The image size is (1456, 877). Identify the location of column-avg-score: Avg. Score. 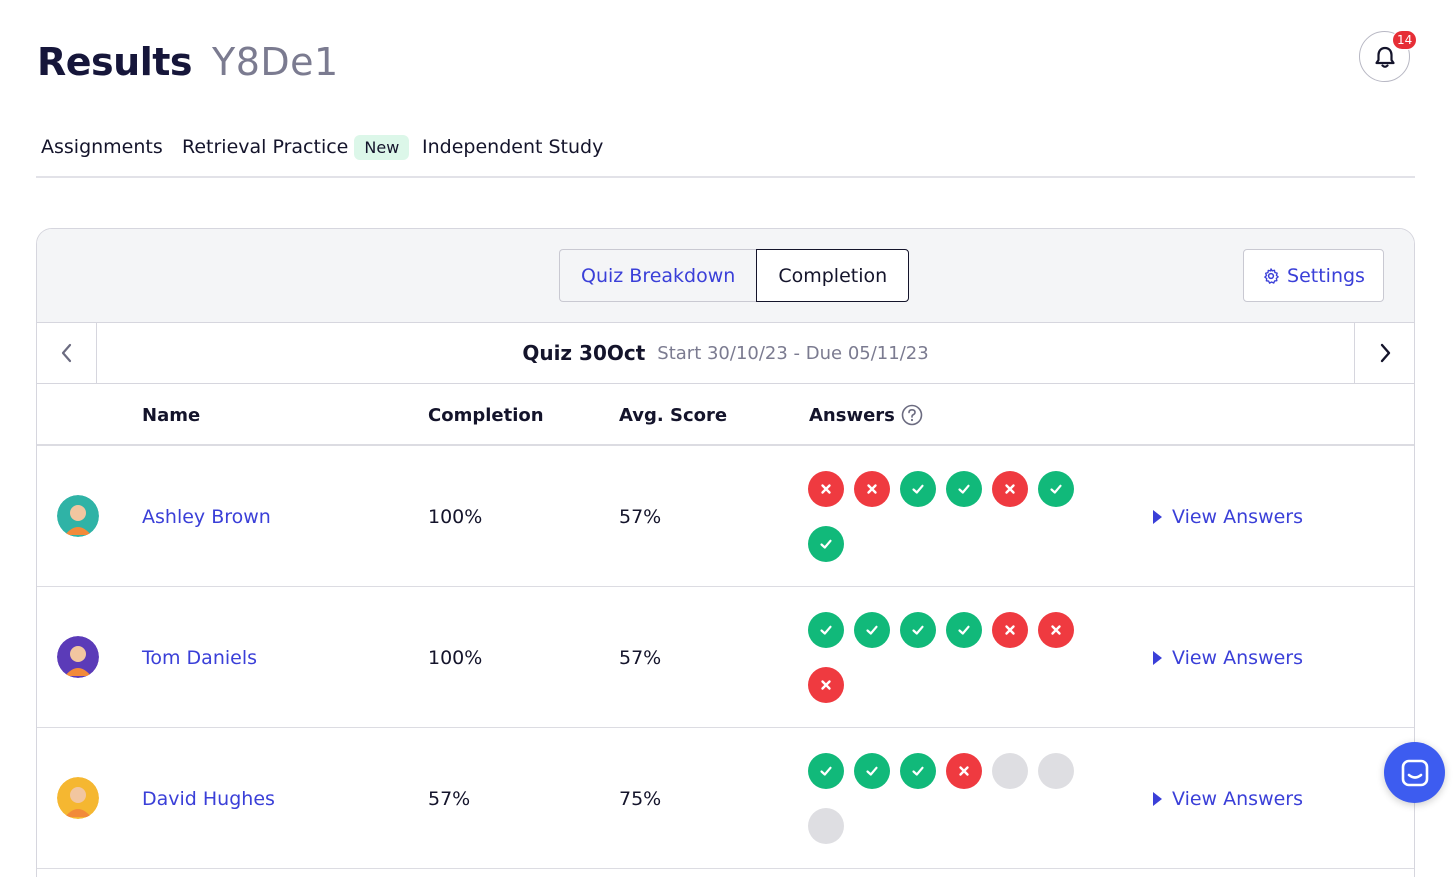
(673, 415).